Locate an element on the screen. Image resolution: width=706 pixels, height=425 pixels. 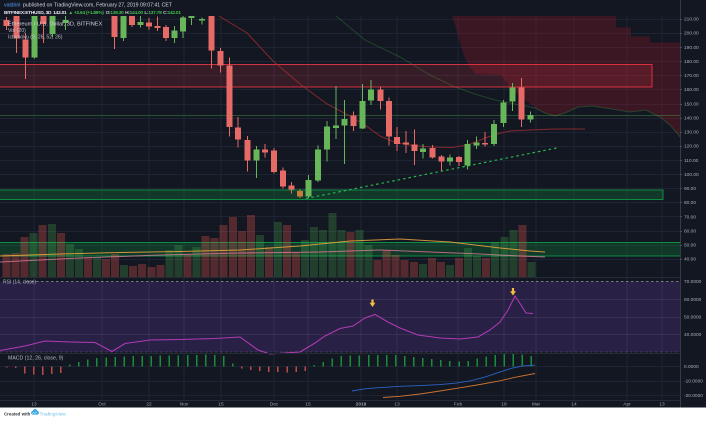
svg-text: RSI (14, close) is located at coordinates (19, 283).